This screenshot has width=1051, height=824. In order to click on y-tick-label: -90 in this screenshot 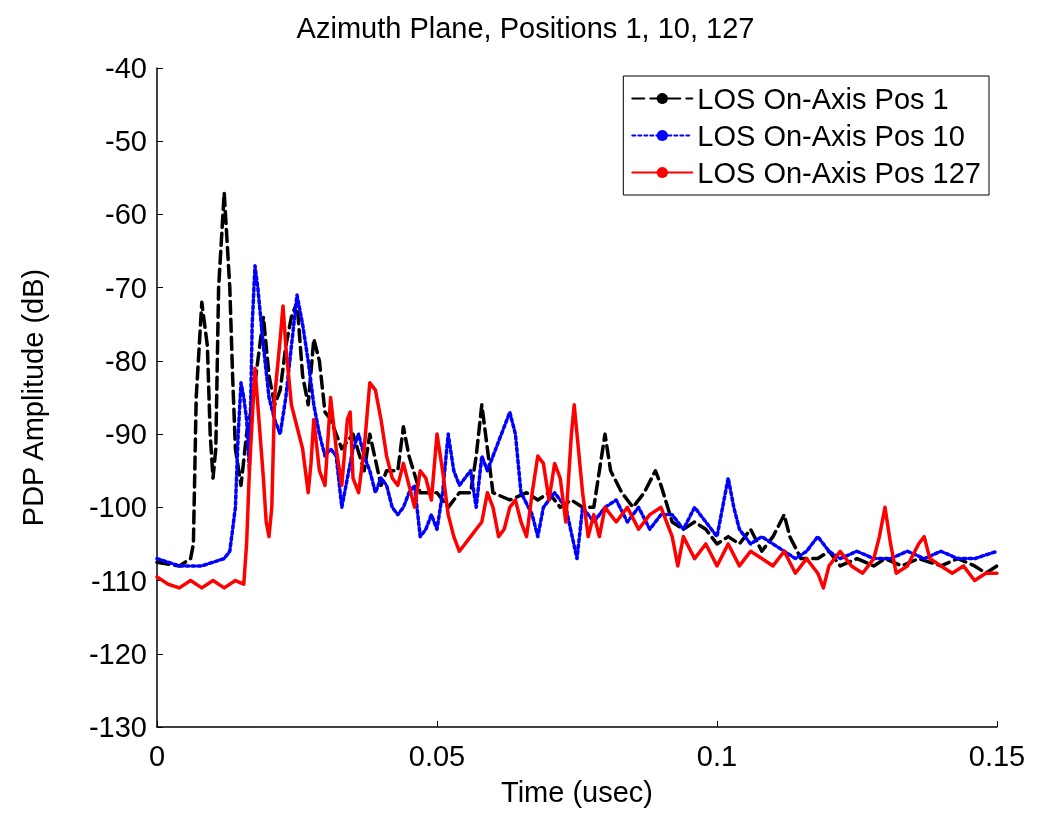, I will do `click(126, 434)`.